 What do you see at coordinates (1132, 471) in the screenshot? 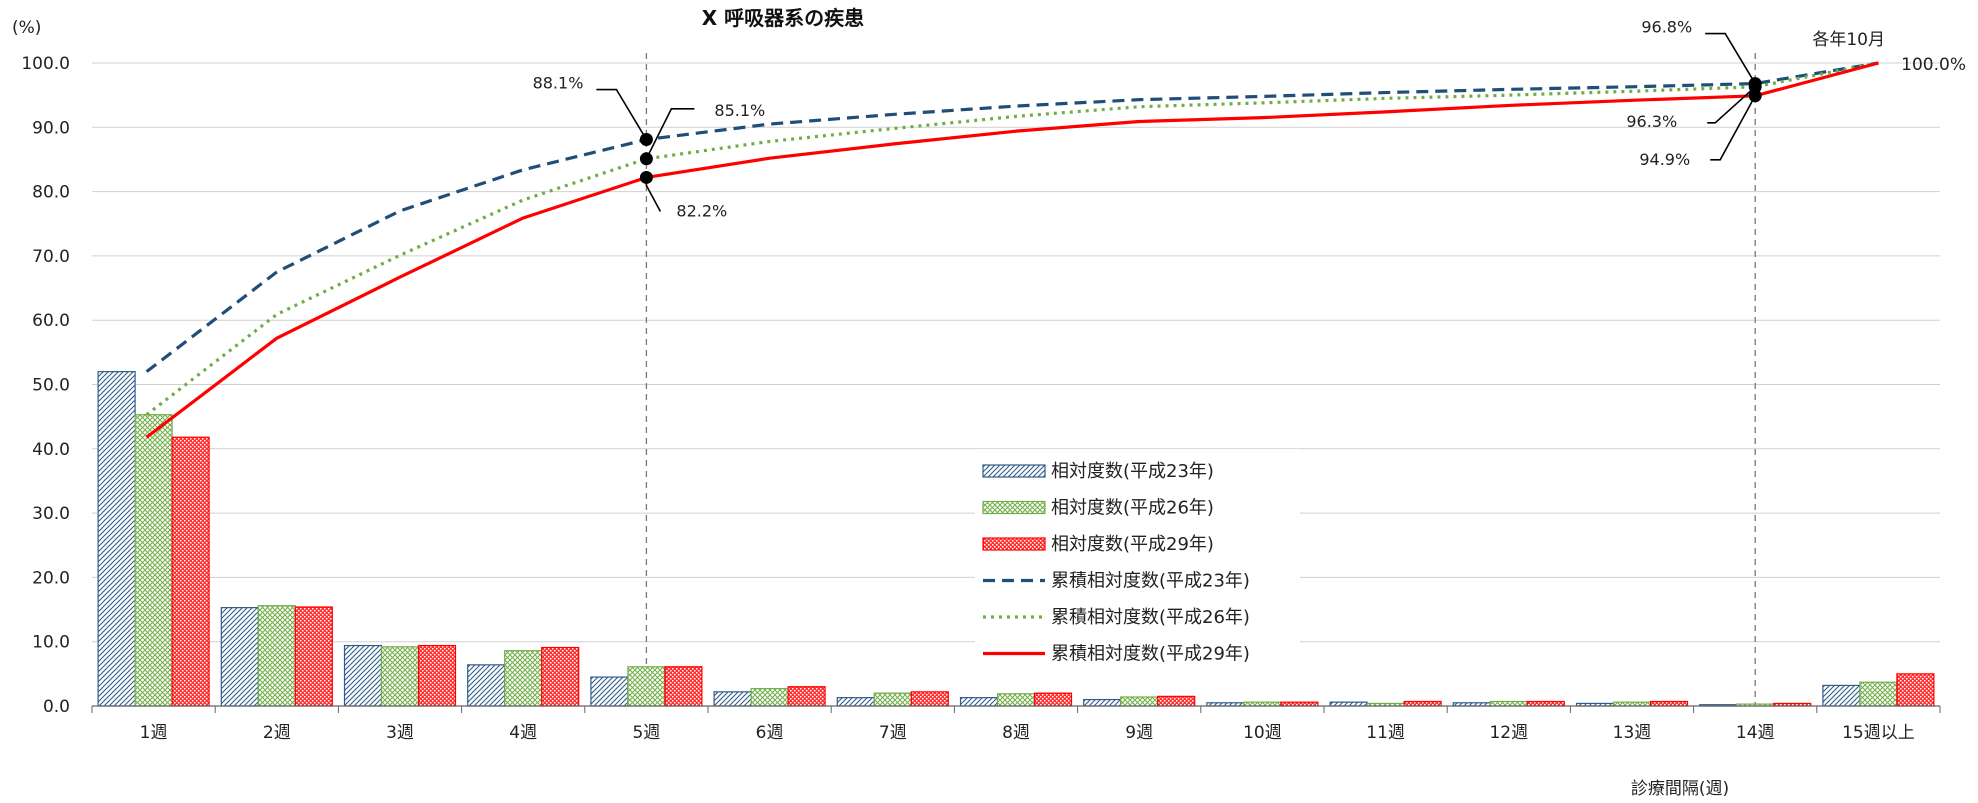
I see `legend-label: 相対度数(平成23年)` at bounding box center [1132, 471].